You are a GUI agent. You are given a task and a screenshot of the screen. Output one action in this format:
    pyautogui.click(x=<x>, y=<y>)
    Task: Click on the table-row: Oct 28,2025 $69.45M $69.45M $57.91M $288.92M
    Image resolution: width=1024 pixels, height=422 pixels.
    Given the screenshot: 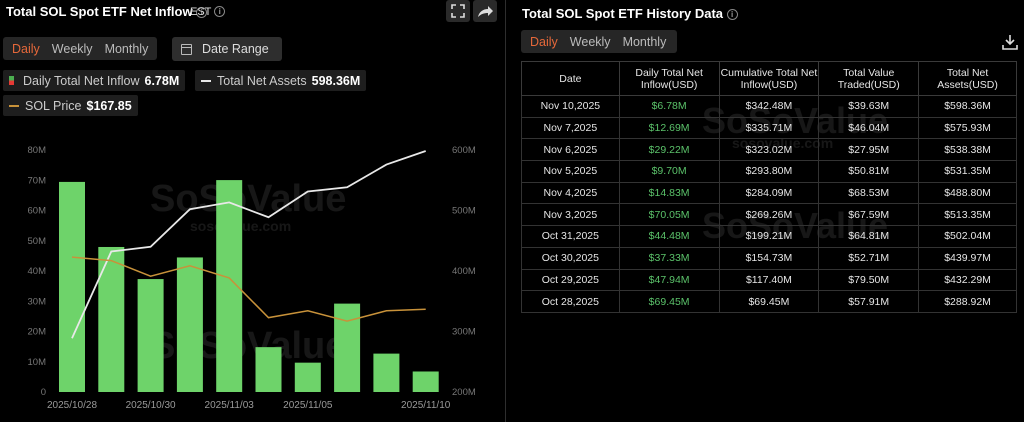 What is the action you would take?
    pyautogui.click(x=769, y=301)
    